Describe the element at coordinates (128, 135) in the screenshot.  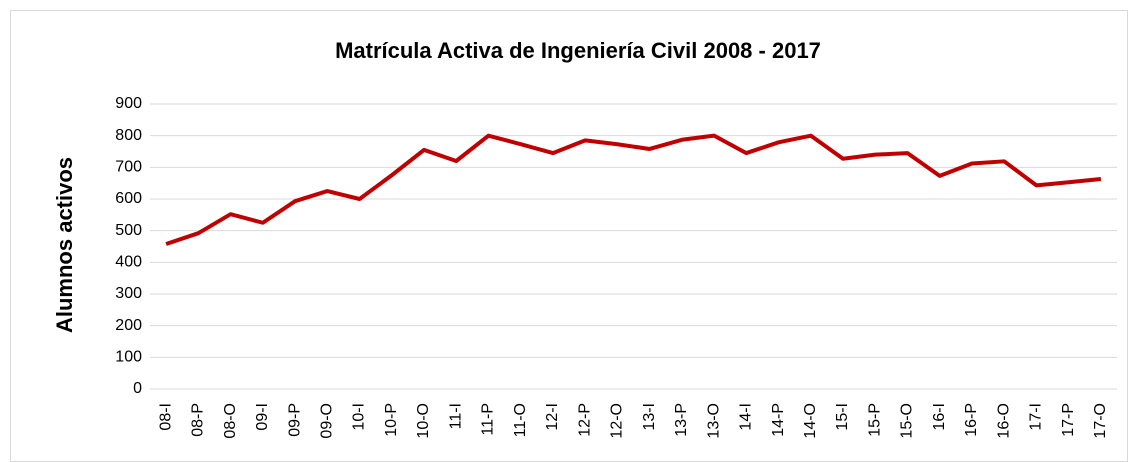
I see `y-tick-label: 800` at that location.